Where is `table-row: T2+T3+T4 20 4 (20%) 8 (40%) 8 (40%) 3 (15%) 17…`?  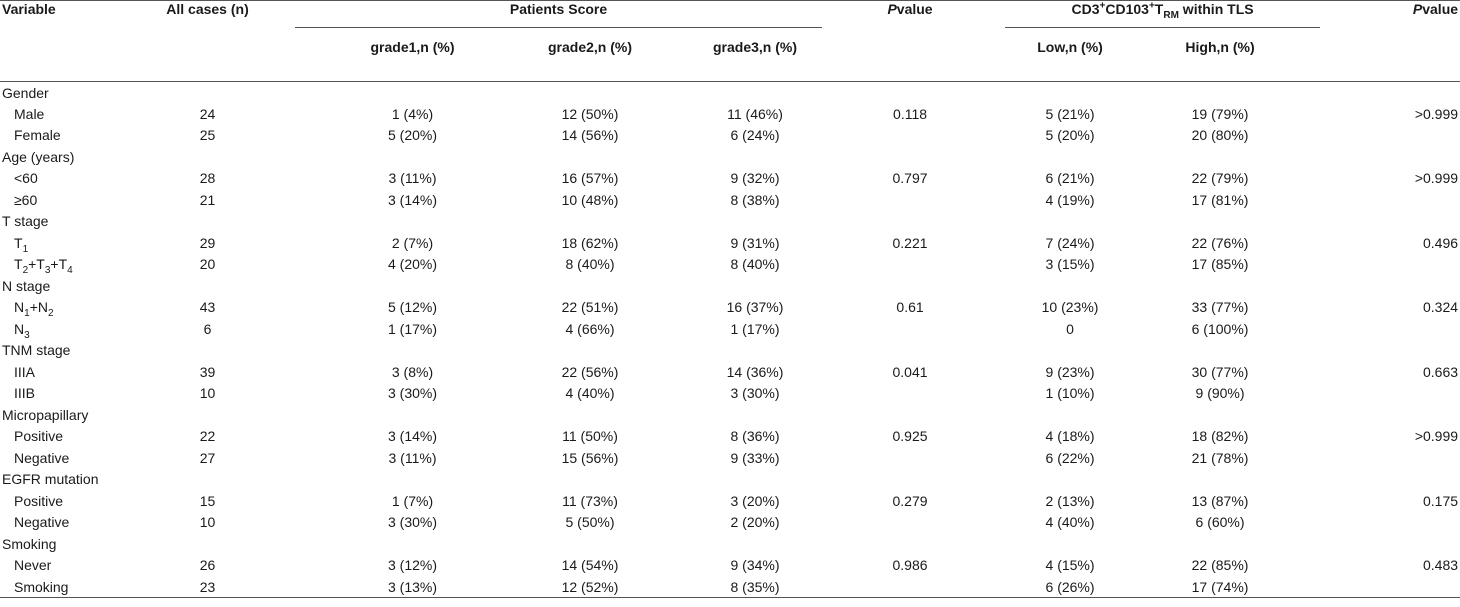 table-row: T2+T3+T4 20 4 (20%) 8 (40%) 8 (40%) 3 (15%) 17… is located at coordinates (730, 265).